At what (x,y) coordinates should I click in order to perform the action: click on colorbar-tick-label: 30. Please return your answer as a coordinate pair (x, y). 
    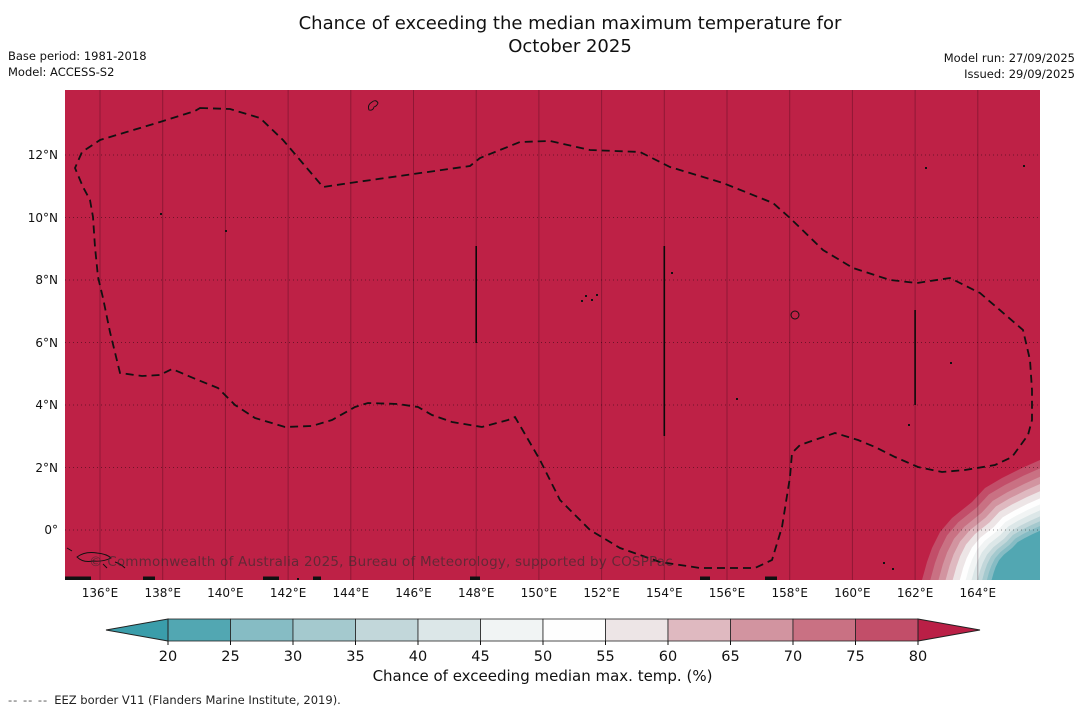
    Looking at the image, I should click on (293, 657).